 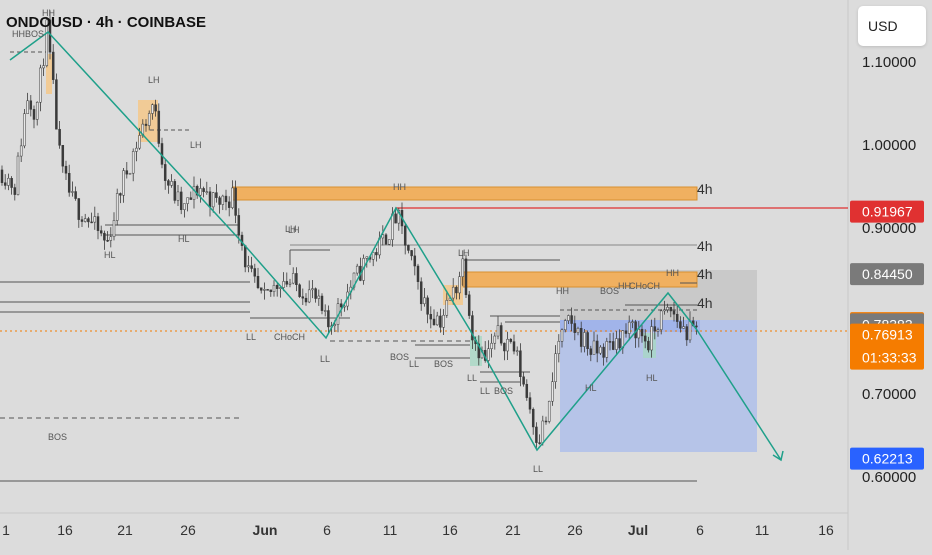 What do you see at coordinates (889, 477) in the screenshot?
I see `y-tick-label-4: 0.60000` at bounding box center [889, 477].